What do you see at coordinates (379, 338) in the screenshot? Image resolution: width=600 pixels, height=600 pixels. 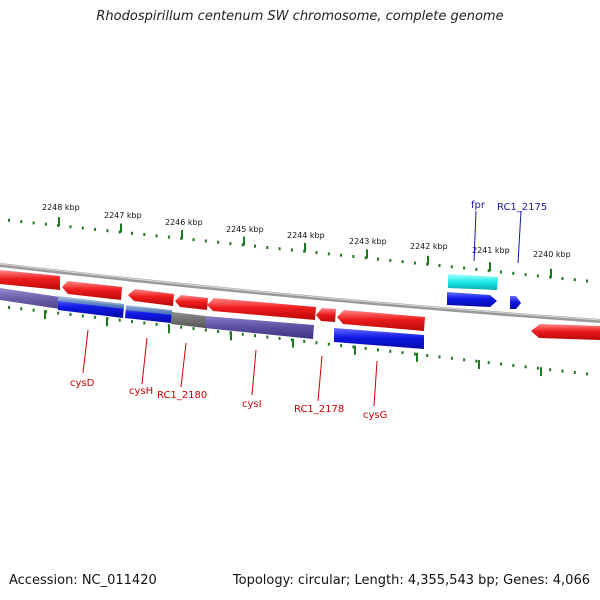 I see `gene-bar-cysG-blue` at bounding box center [379, 338].